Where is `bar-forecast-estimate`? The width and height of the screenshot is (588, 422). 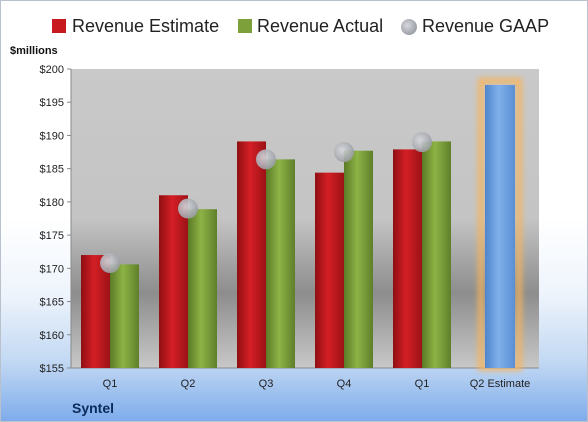 bar-forecast-estimate is located at coordinates (500, 226).